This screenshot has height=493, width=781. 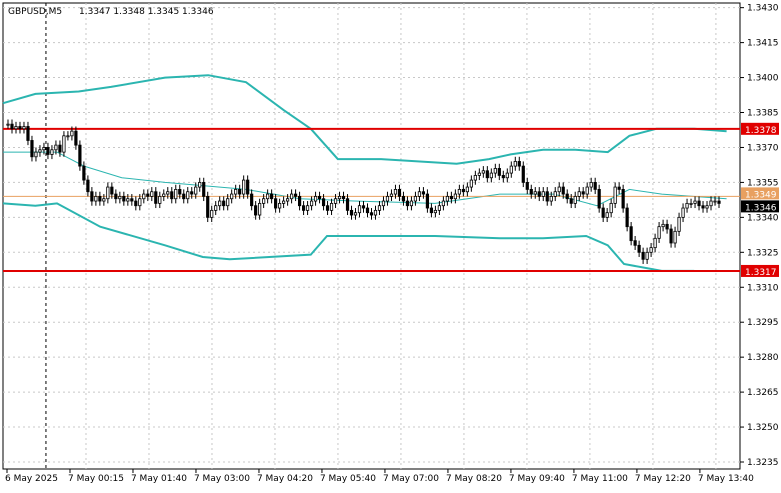 I want to click on y-tick-label: 1.3325, so click(x=763, y=253).